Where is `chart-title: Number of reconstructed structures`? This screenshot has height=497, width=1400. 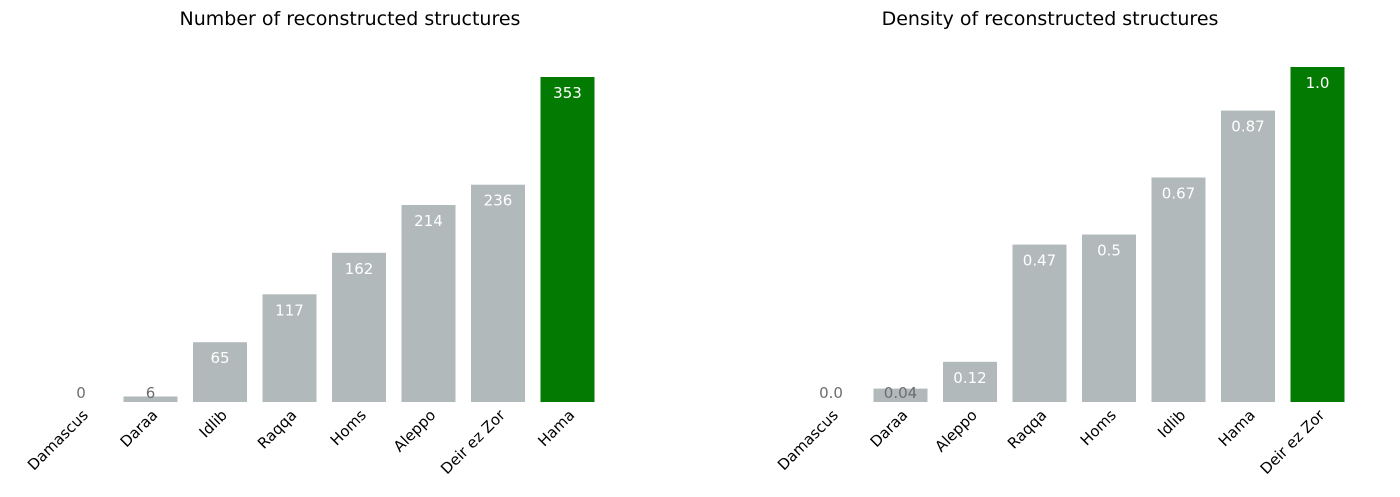 chart-title: Number of reconstructed structures is located at coordinates (350, 19).